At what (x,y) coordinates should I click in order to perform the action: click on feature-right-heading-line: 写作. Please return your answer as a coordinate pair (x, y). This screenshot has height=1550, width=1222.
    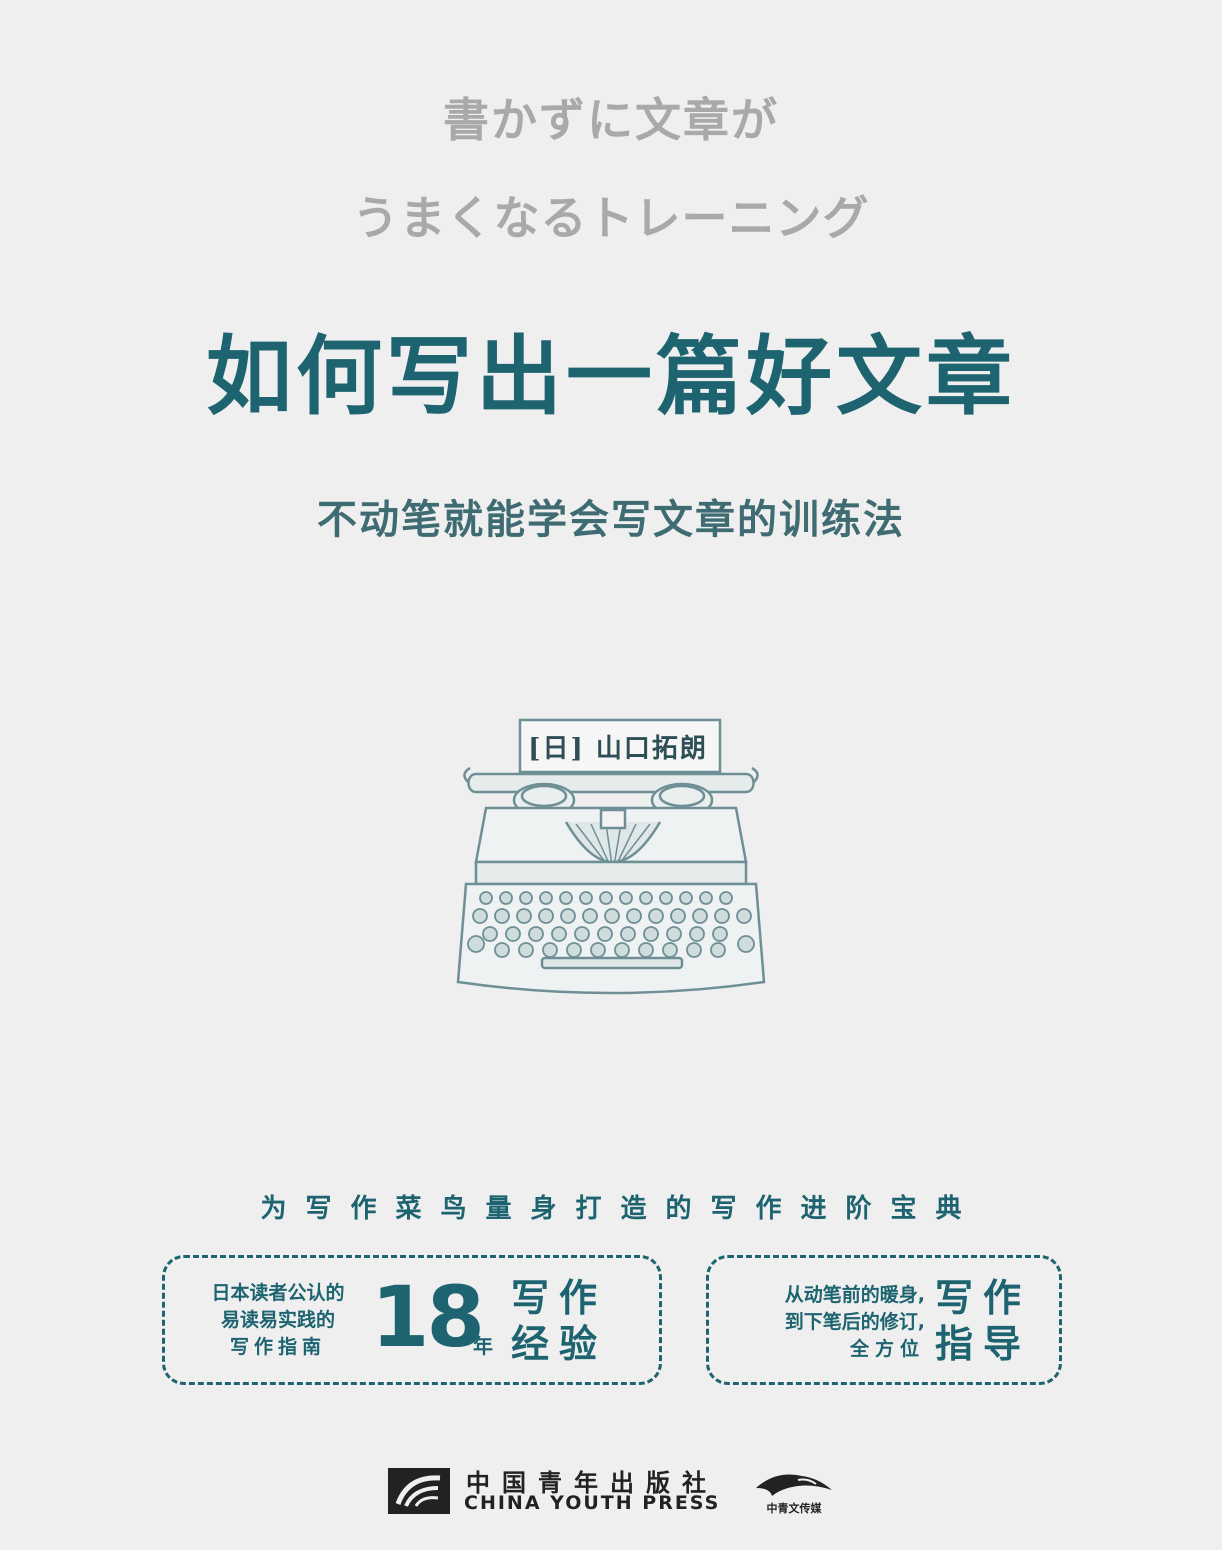
    Looking at the image, I should click on (983, 1298).